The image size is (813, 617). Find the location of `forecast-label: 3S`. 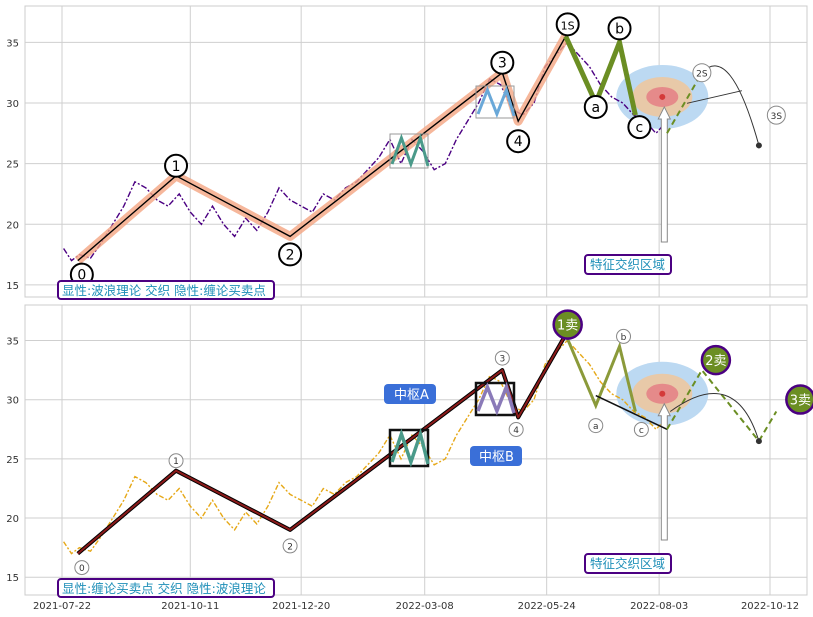

forecast-label: 3S is located at coordinates (777, 117).